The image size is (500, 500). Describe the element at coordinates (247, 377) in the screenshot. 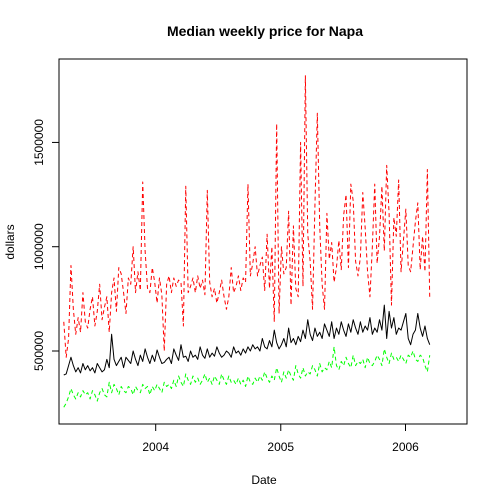

I see `series-3-line` at that location.